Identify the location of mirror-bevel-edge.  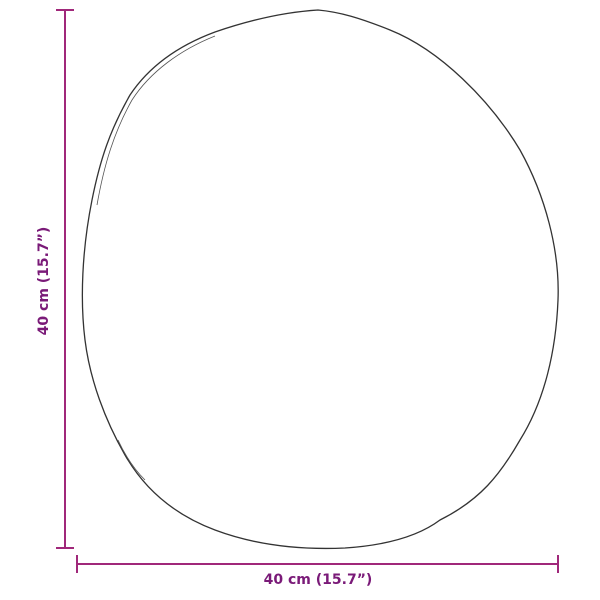
(156, 258).